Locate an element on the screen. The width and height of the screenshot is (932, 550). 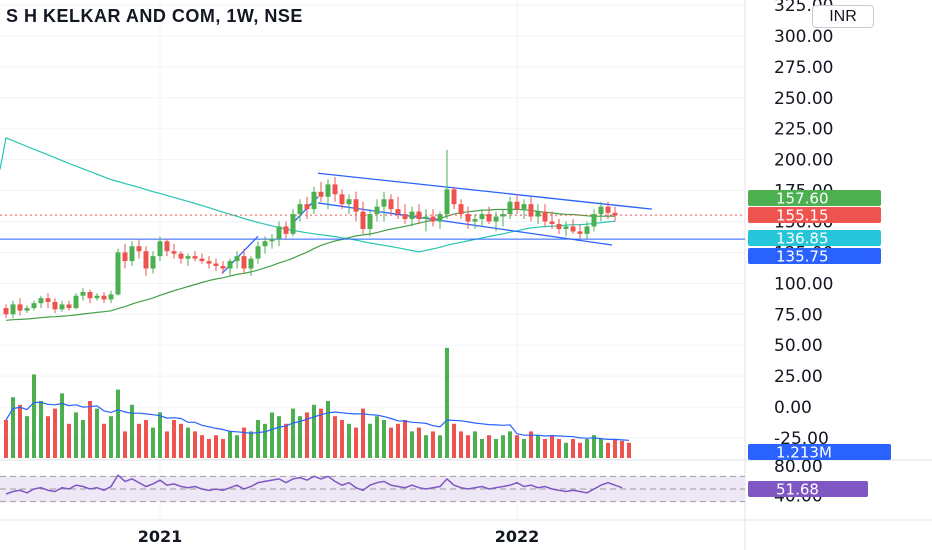
price-badge: 136.85 is located at coordinates (814, 239).